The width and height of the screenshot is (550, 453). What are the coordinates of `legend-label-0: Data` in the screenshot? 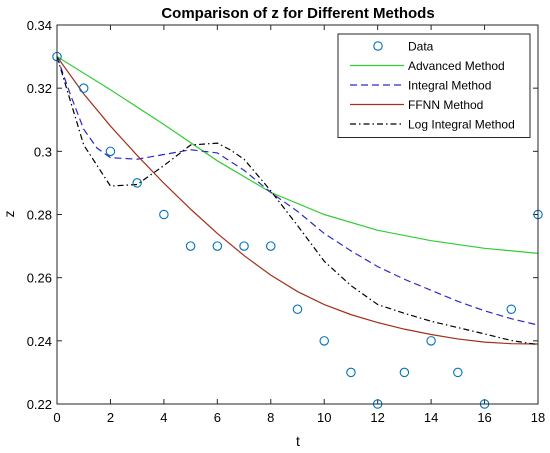 It's located at (421, 47).